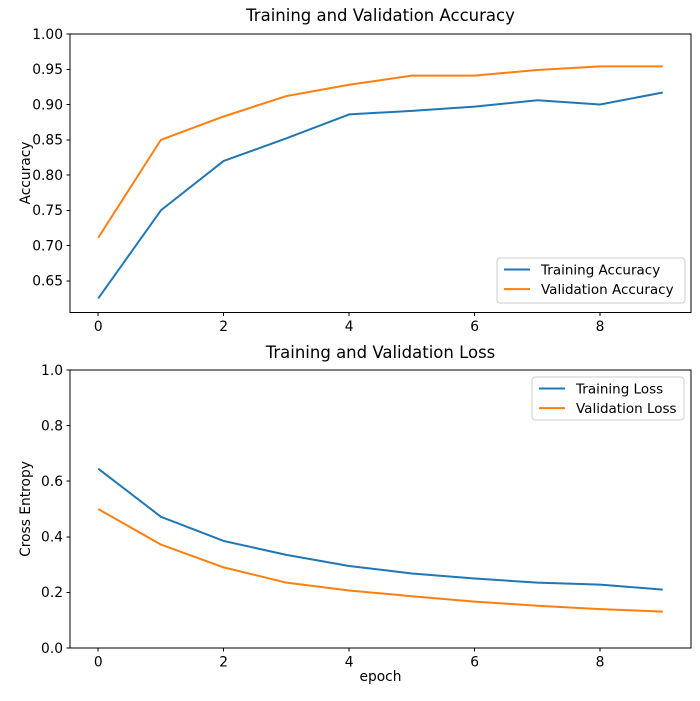  What do you see at coordinates (47, 105) in the screenshot?
I see `y-tick-label: 0.90` at bounding box center [47, 105].